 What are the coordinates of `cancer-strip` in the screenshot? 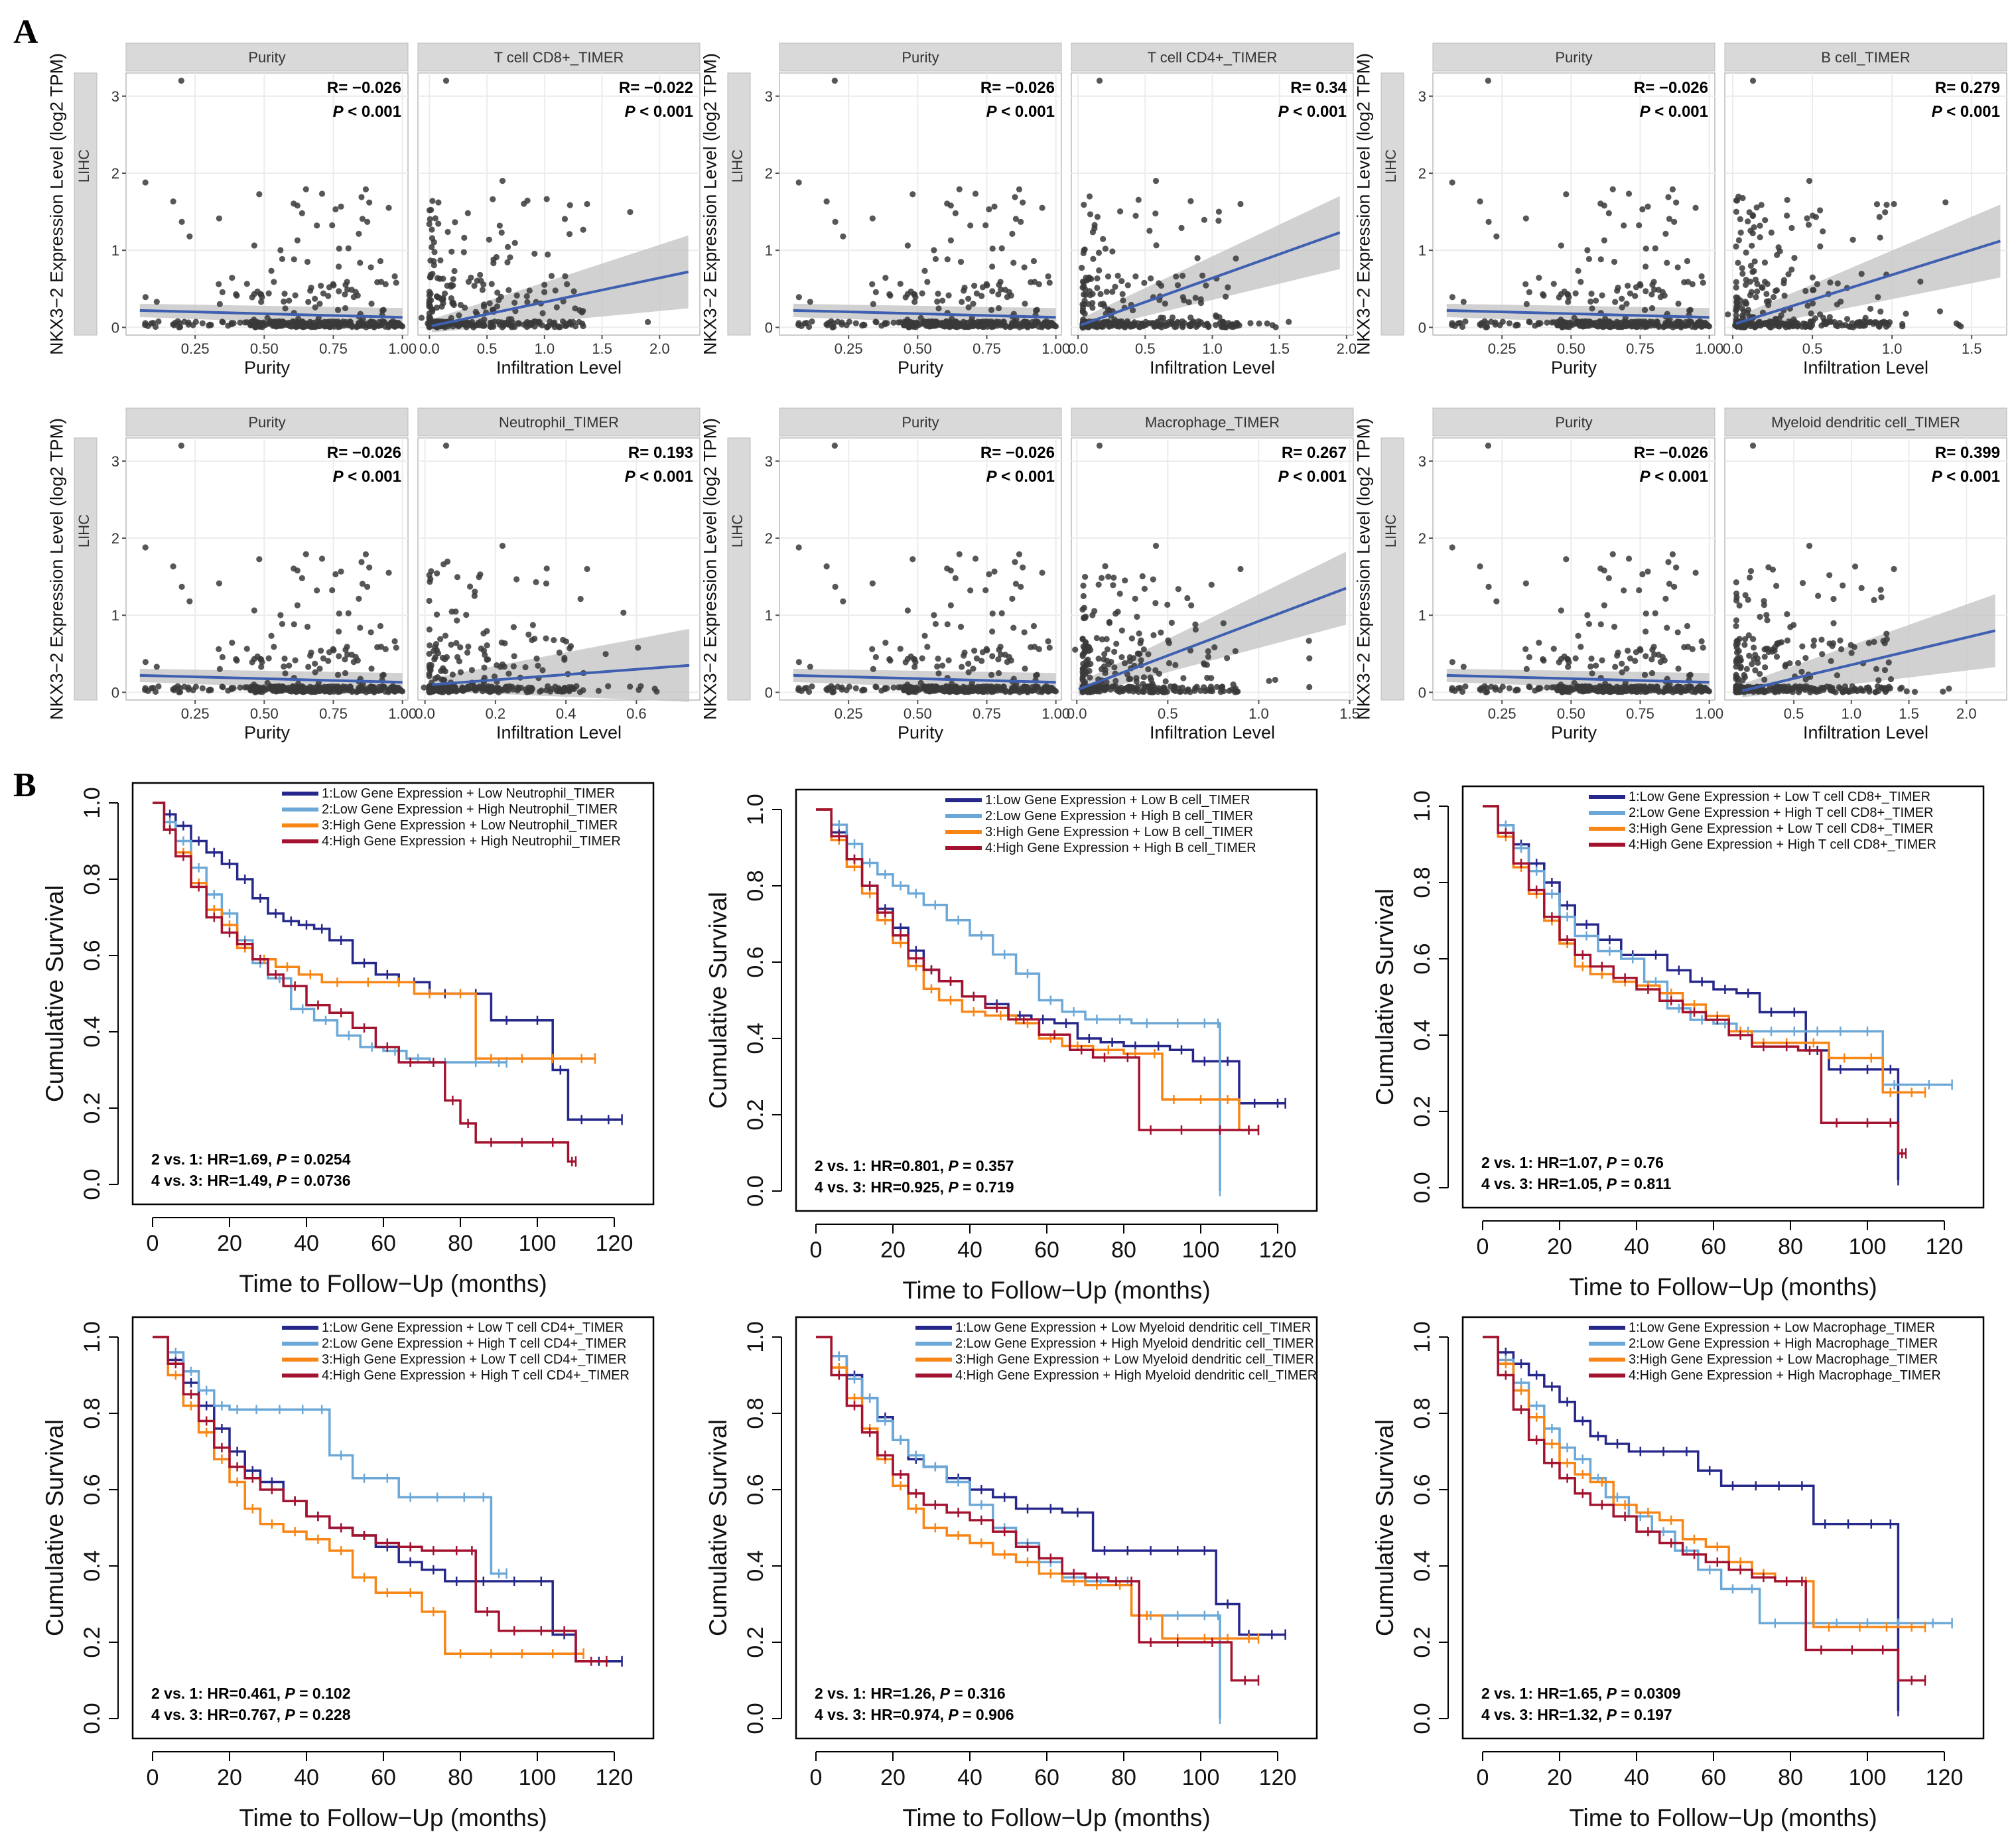 It's located at (739, 569).